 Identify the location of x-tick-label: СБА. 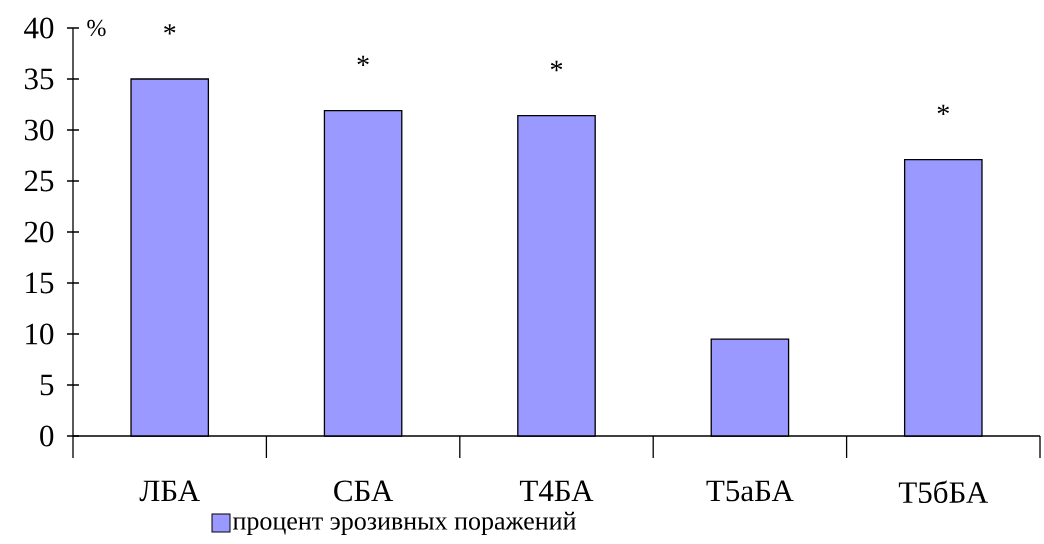
(364, 491).